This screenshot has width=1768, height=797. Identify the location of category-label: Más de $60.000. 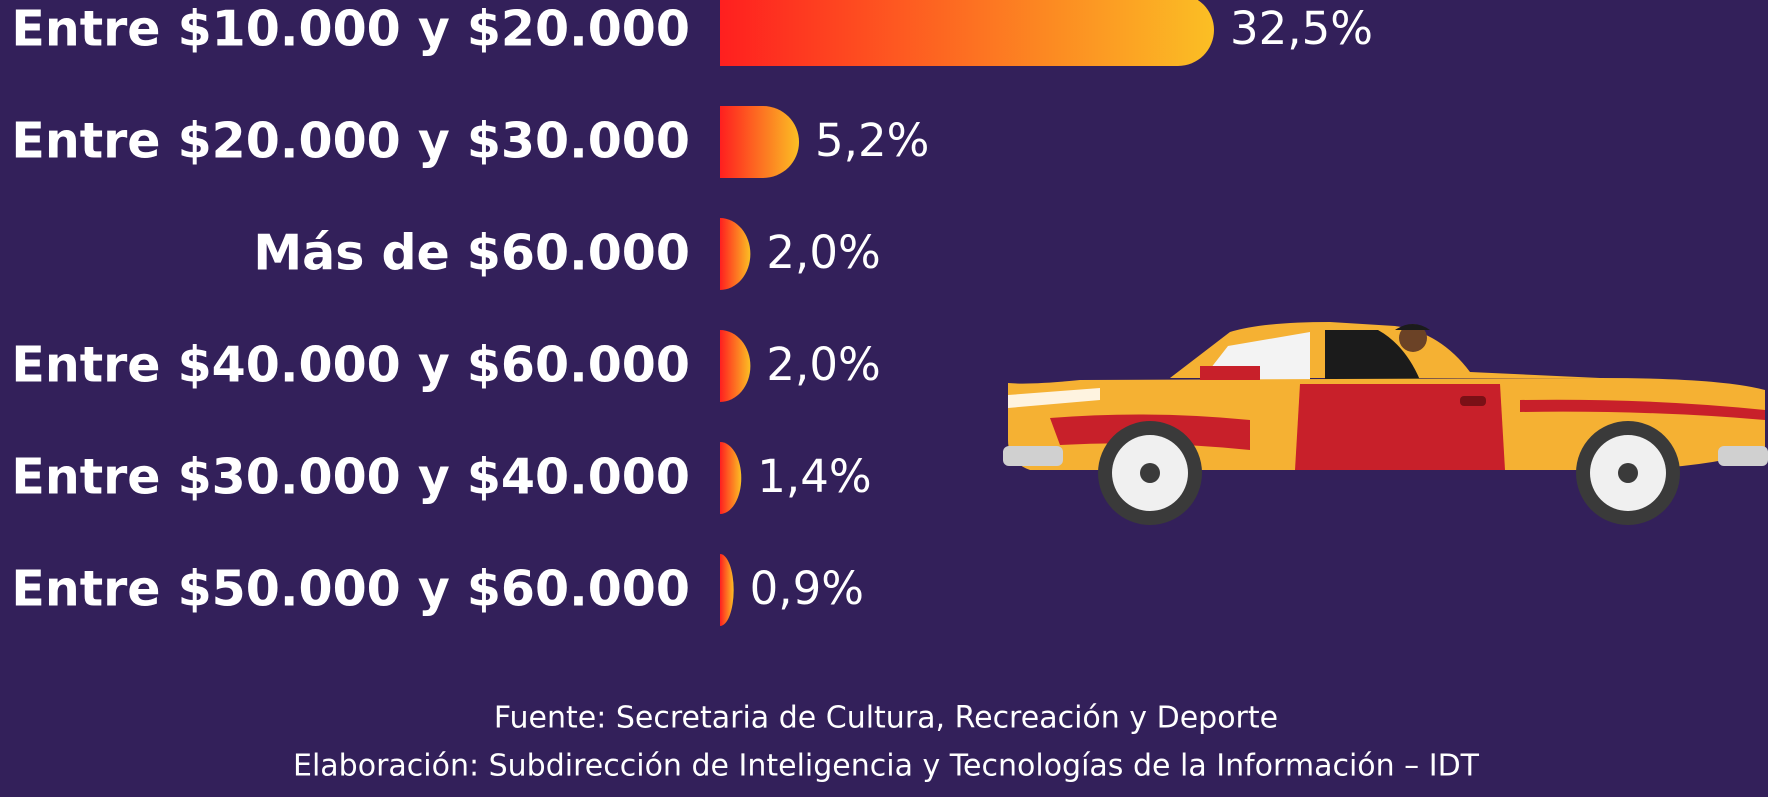
(471, 253).